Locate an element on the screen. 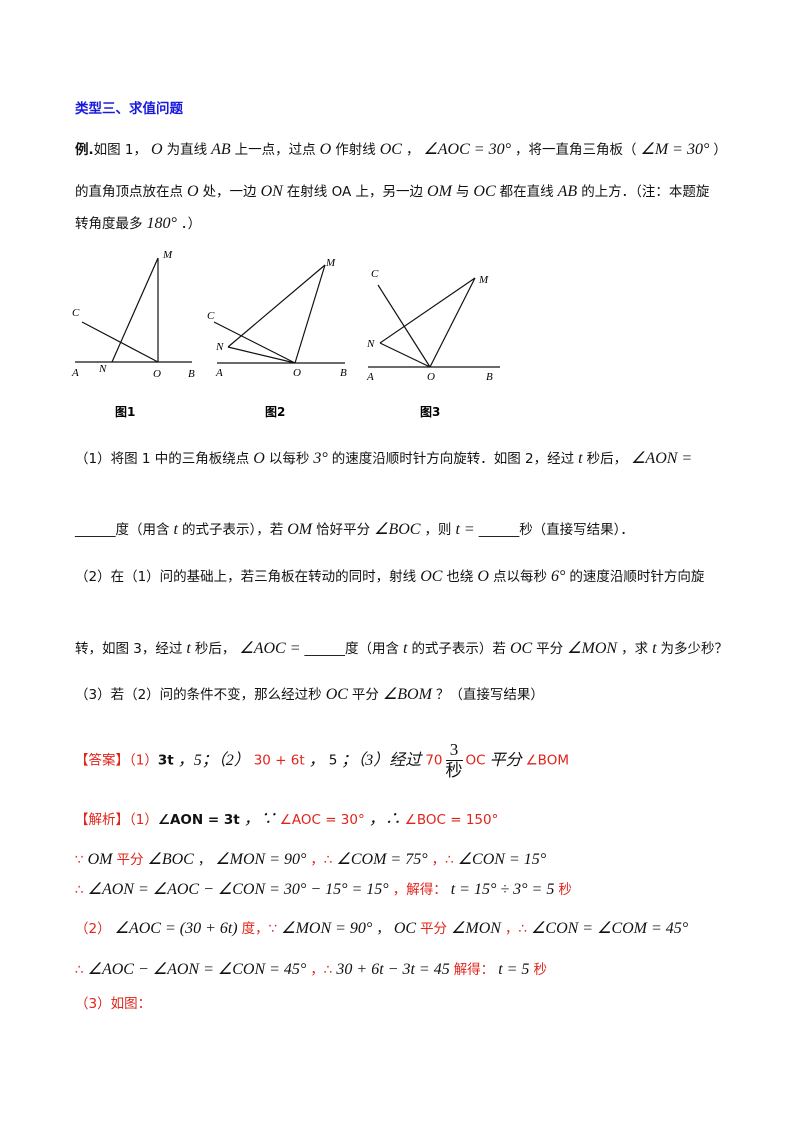  text-segment: ） is located at coordinates (720, 150).